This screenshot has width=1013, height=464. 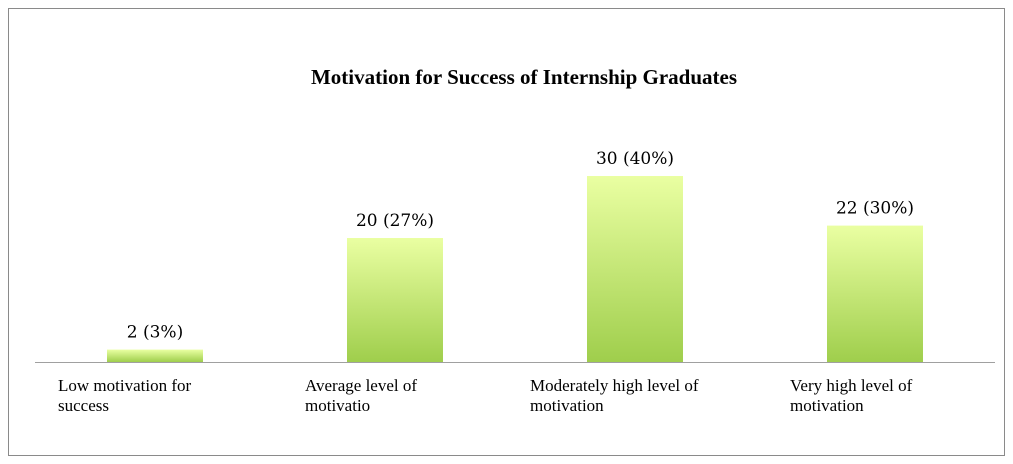 I want to click on x-tick-label: Moderately high level of motivation, so click(x=614, y=395).